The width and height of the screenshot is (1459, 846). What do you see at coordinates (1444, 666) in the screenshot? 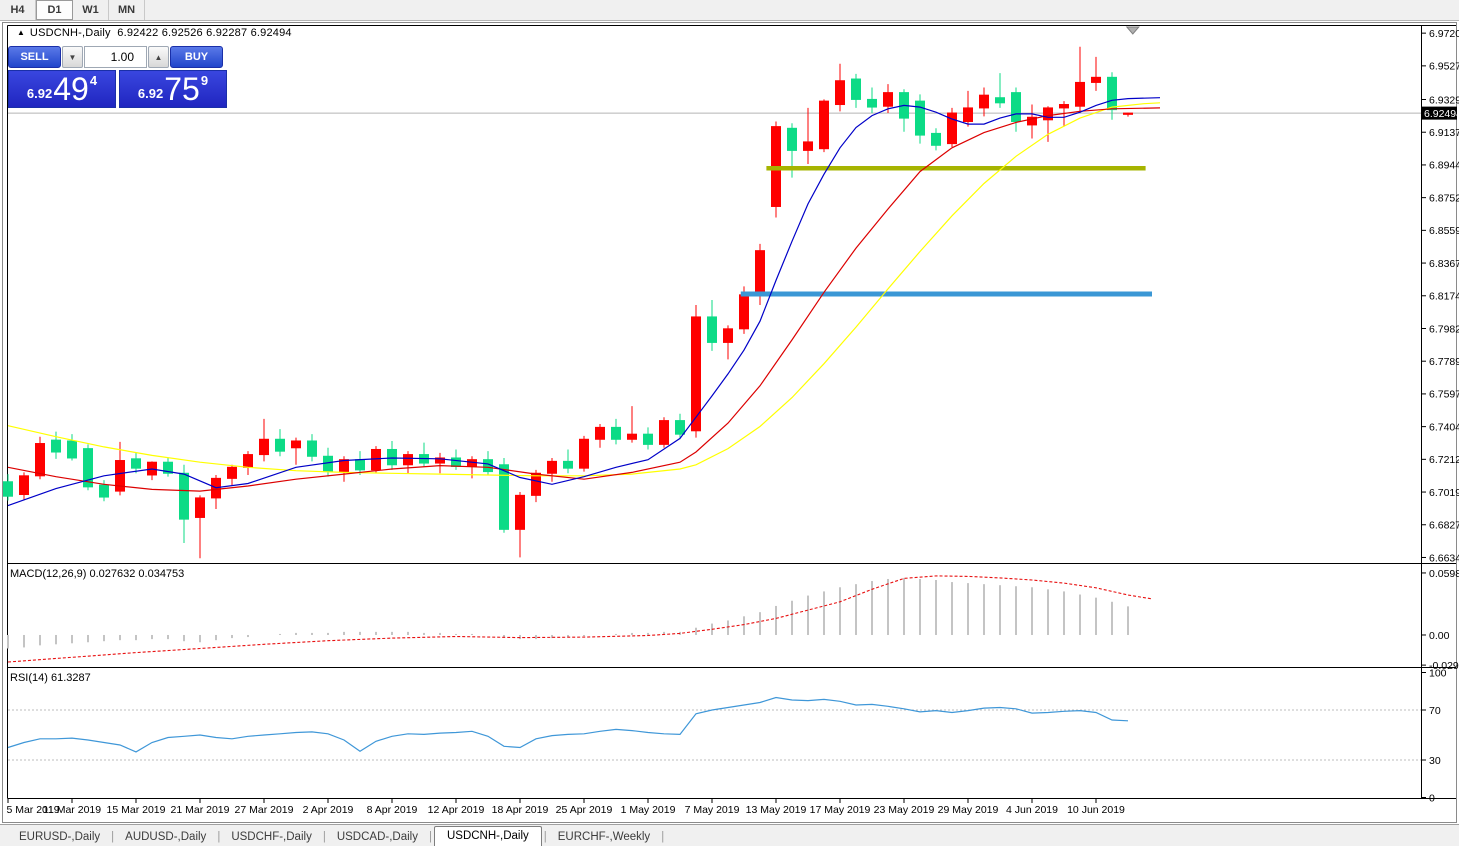
I see `svg-text: -0.02904` at bounding box center [1444, 666].